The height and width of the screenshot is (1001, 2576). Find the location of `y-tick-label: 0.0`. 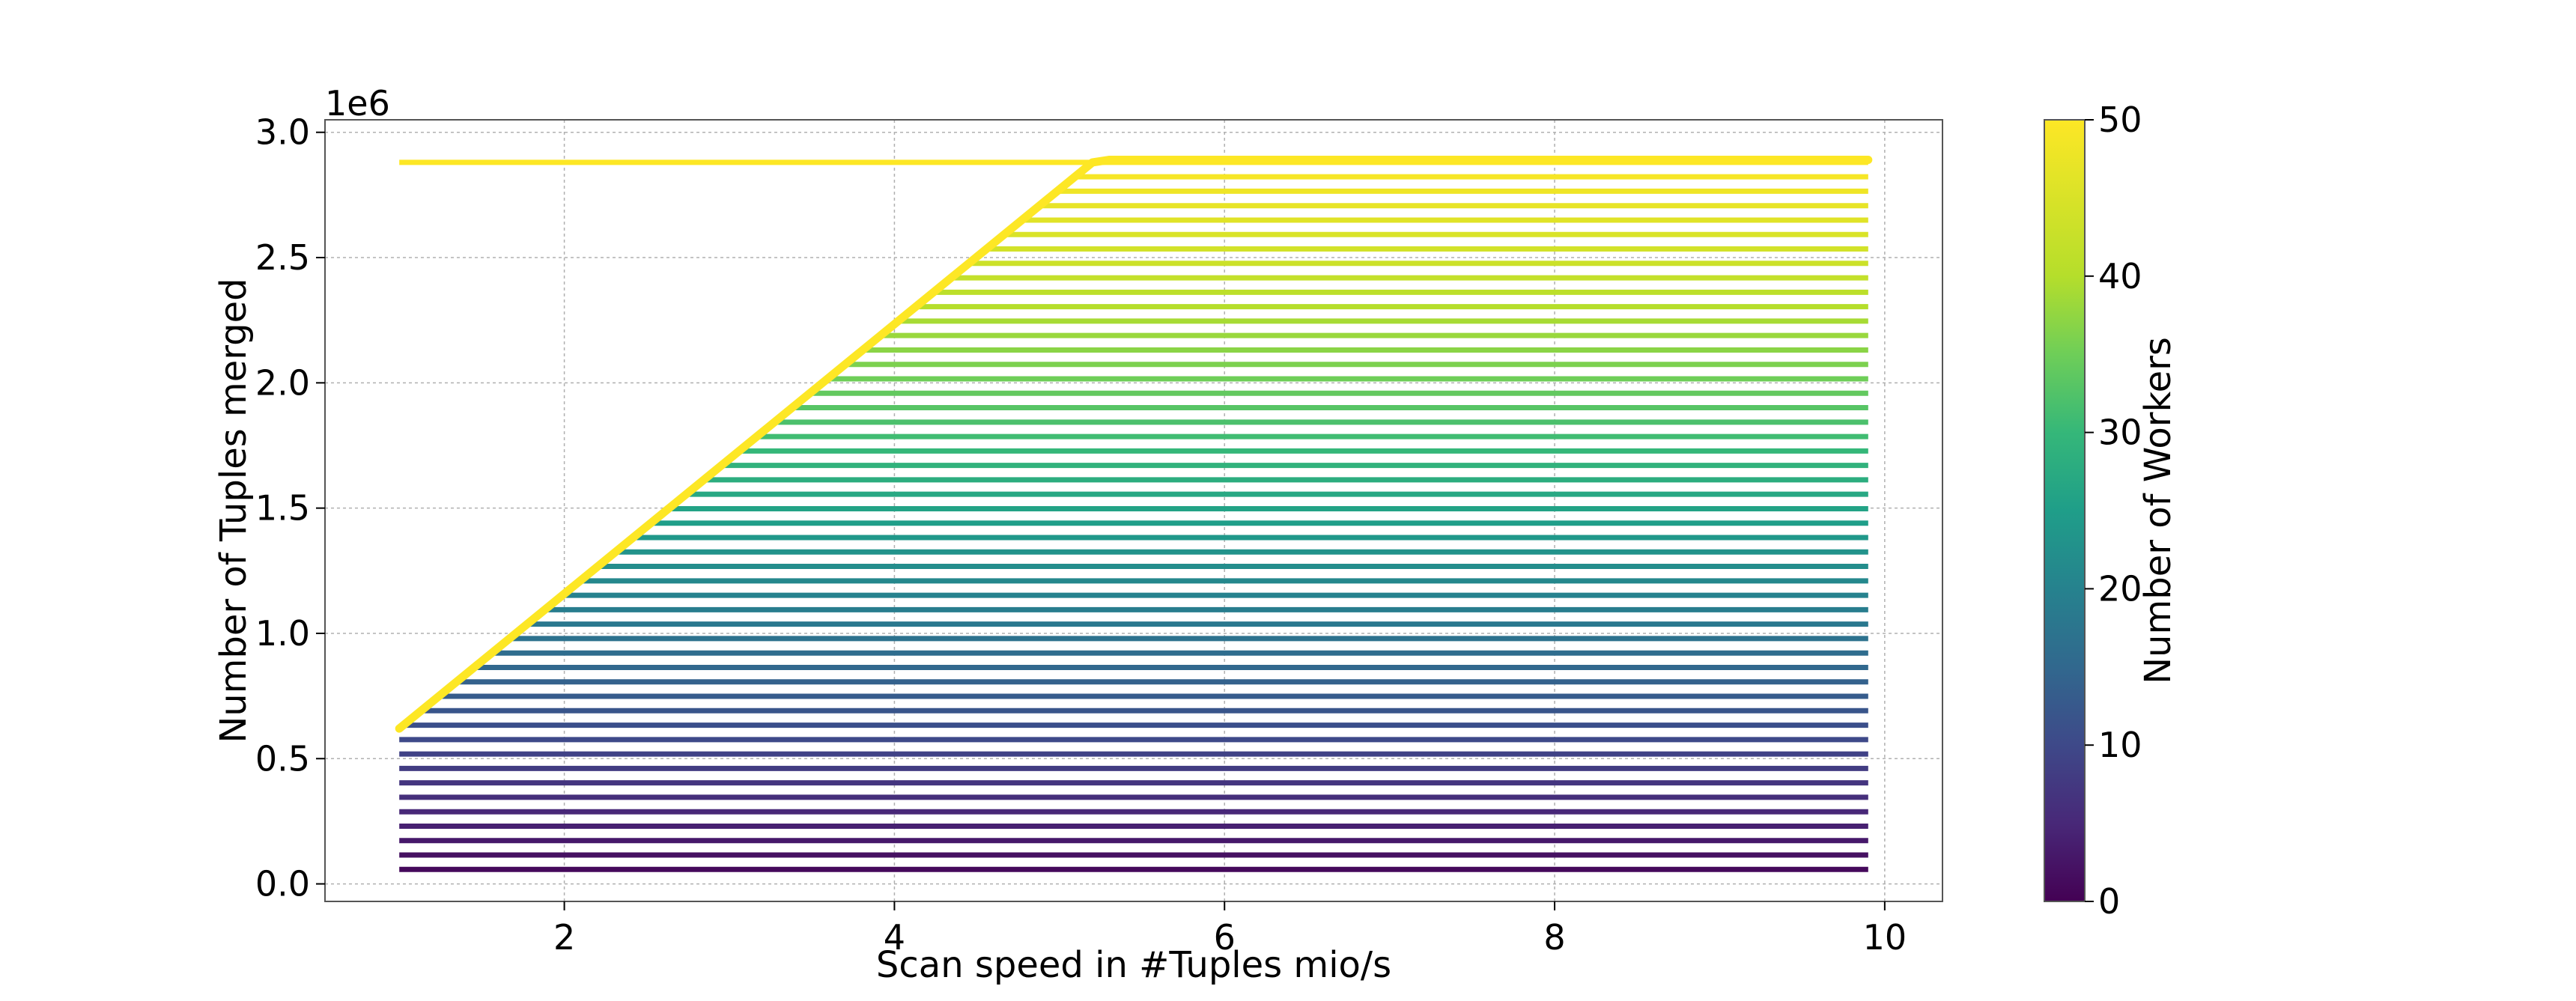

y-tick-label: 0.0 is located at coordinates (282, 884).